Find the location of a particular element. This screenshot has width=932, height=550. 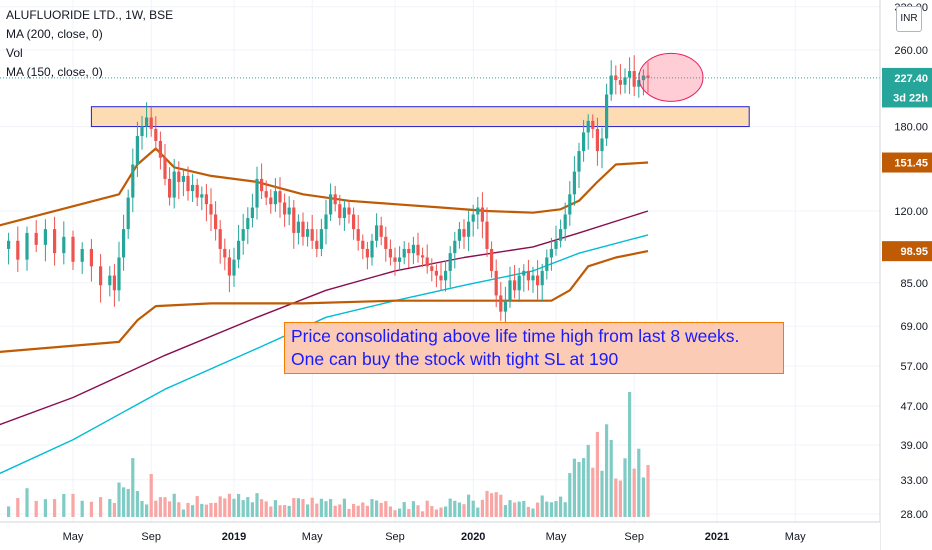

x-tick-label: May is located at coordinates (312, 537).